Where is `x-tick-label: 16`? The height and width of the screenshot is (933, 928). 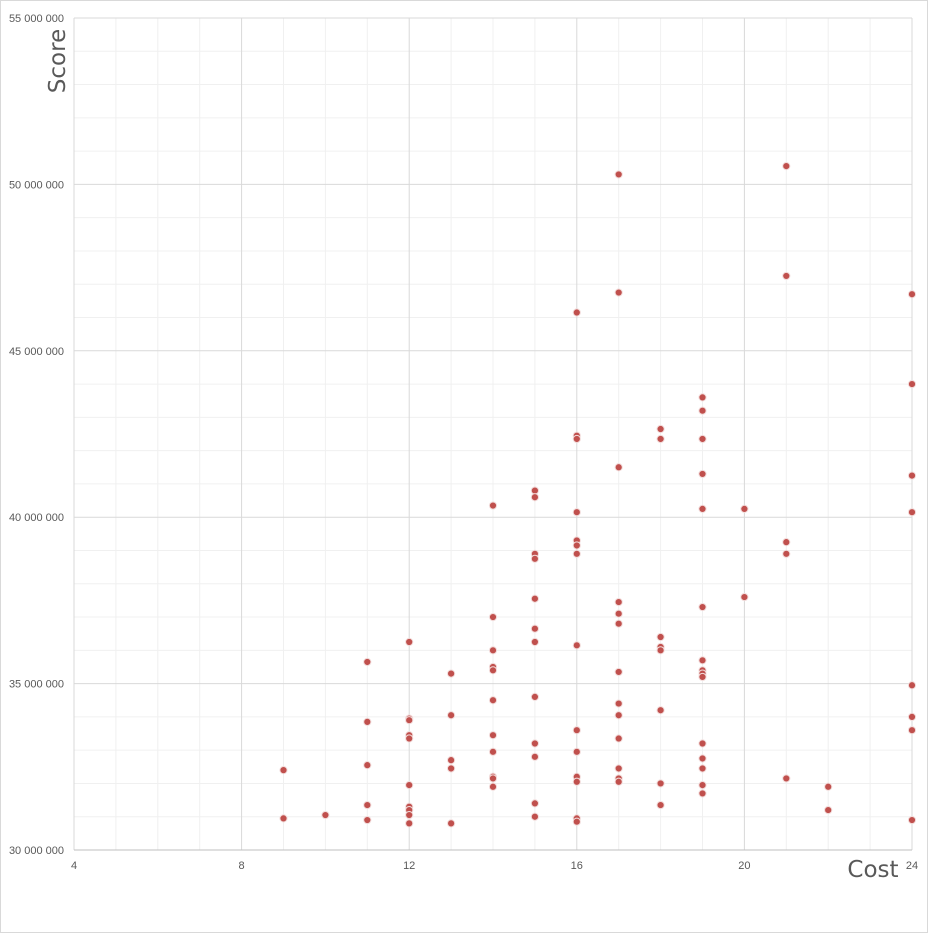 x-tick-label: 16 is located at coordinates (577, 866).